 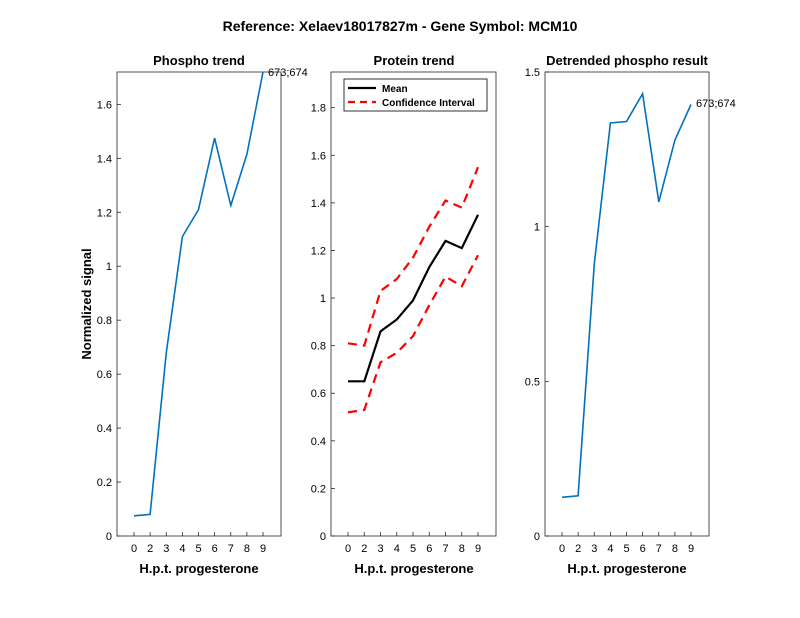 I want to click on protein-trend-xtick-label: 8, so click(x=462, y=549).